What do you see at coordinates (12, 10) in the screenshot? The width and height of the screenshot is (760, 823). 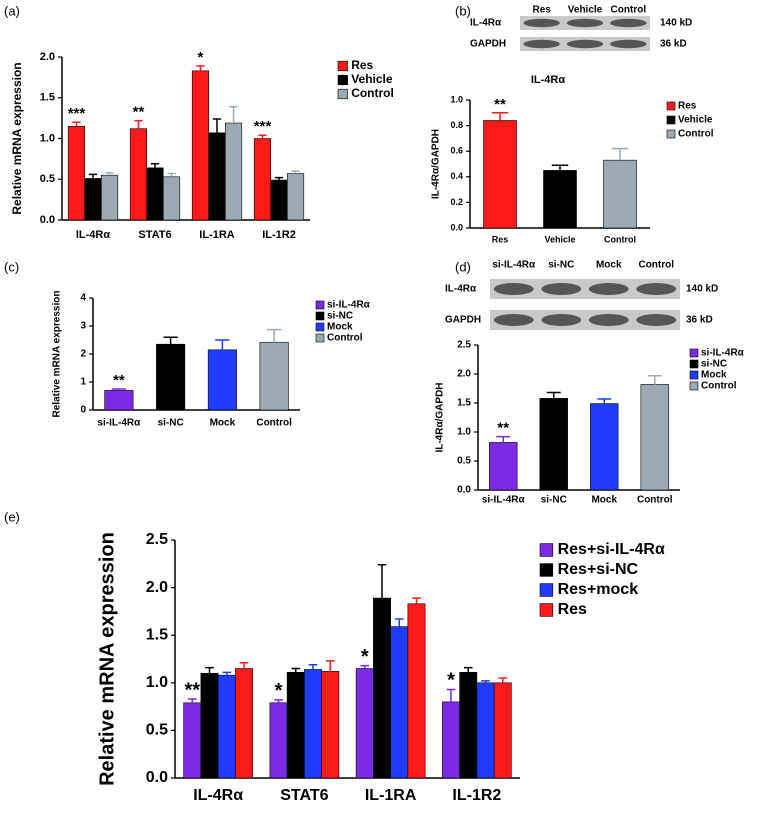 I see `panel-label: (a)` at bounding box center [12, 10].